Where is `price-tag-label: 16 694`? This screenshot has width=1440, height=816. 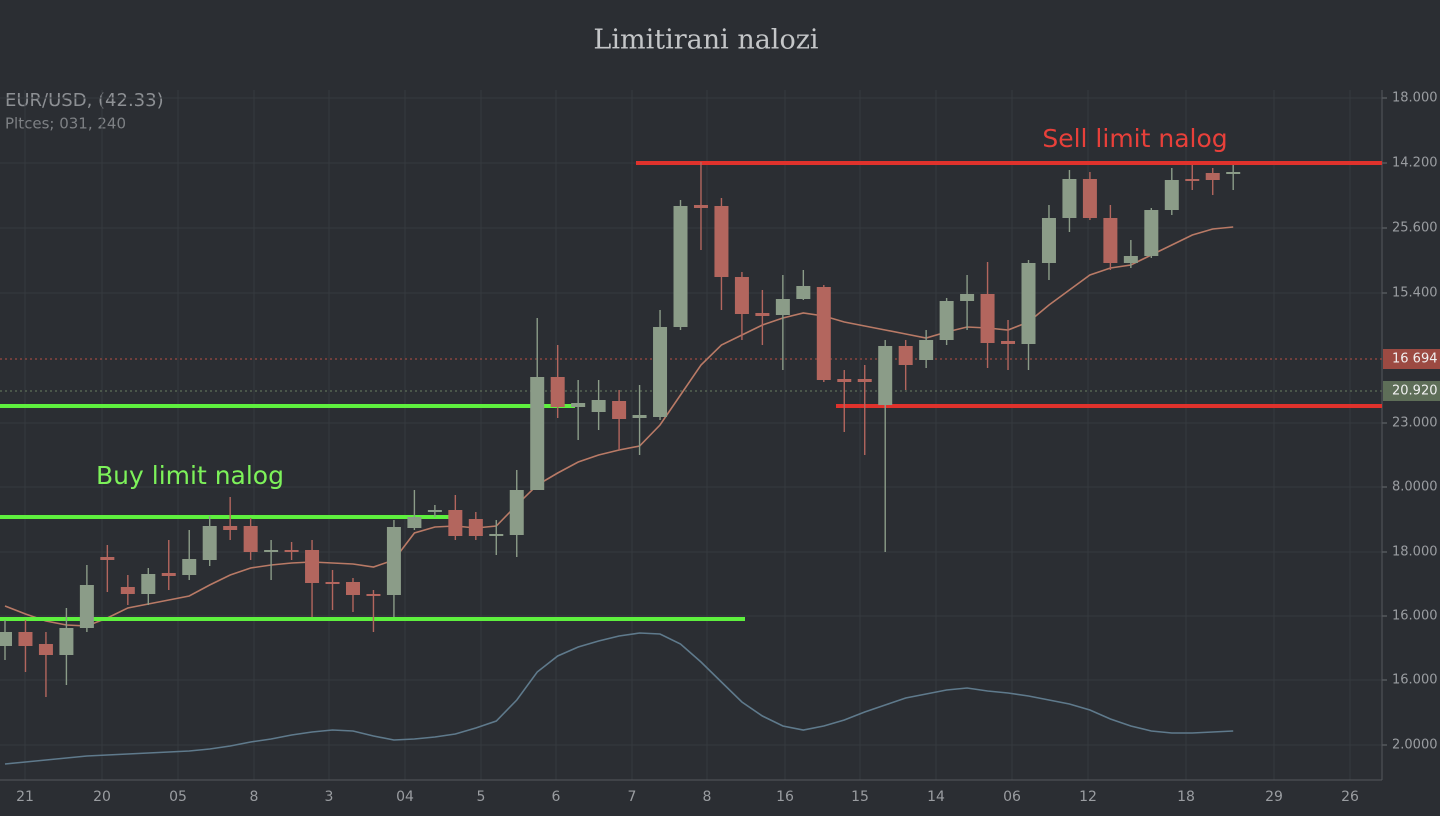 price-tag-label: 16 694 is located at coordinates (1415, 359).